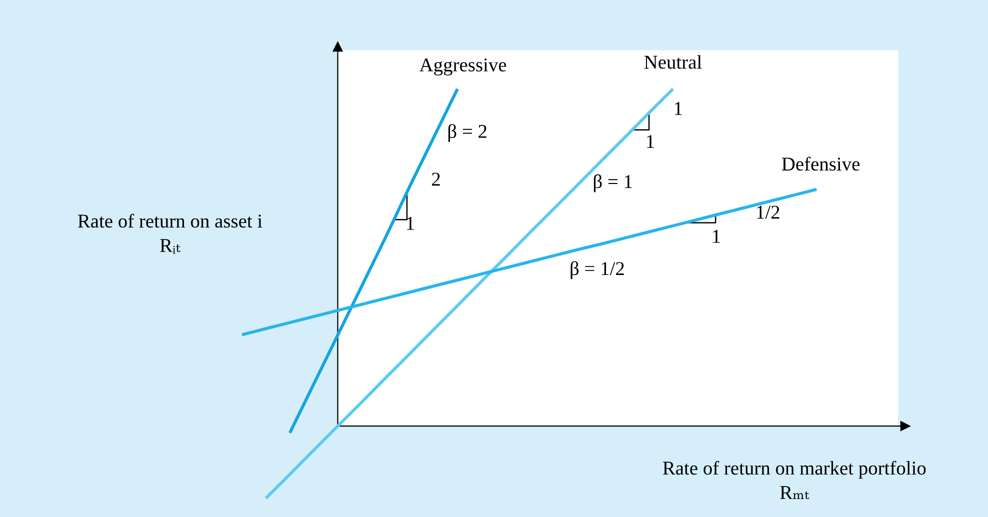  I want to click on annotation: β = 1/2, so click(597, 270).